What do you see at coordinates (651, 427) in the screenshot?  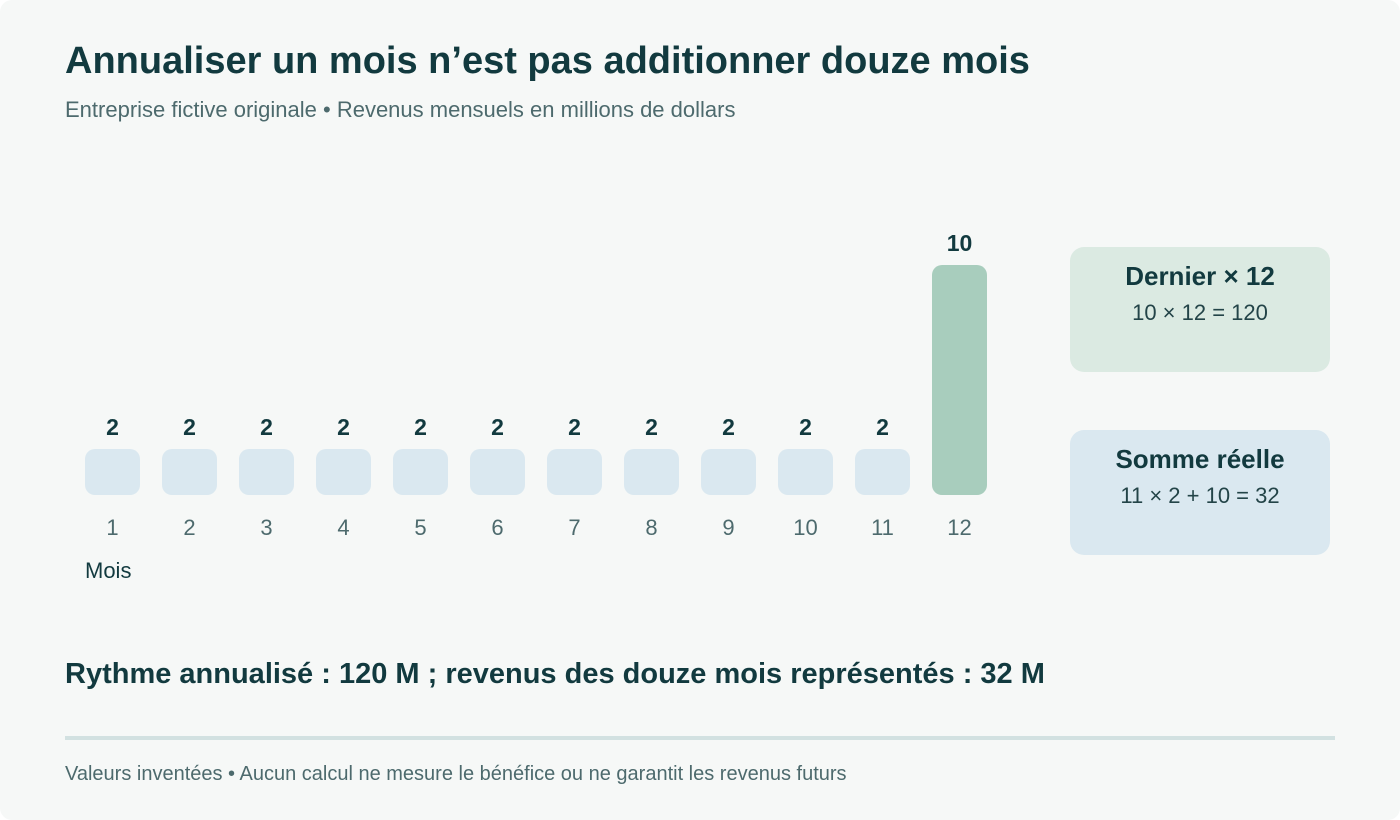 I see `data-label-month-8: 2` at bounding box center [651, 427].